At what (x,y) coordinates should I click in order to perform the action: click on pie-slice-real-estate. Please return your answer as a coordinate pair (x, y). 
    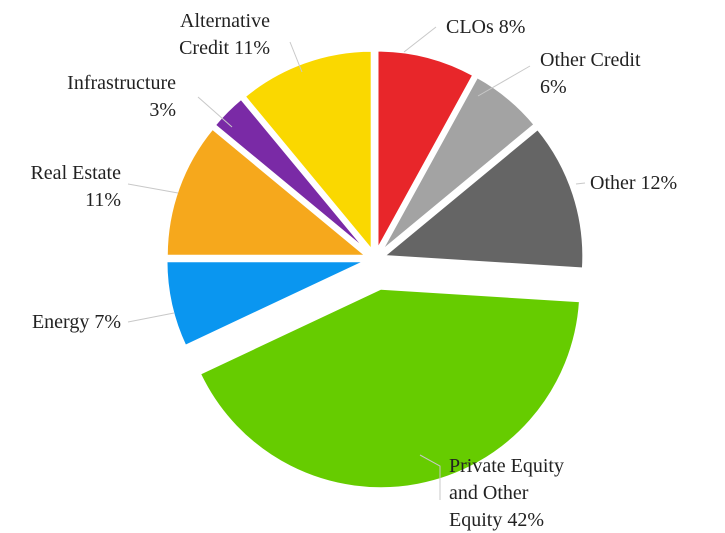
    Looking at the image, I should click on (266, 192).